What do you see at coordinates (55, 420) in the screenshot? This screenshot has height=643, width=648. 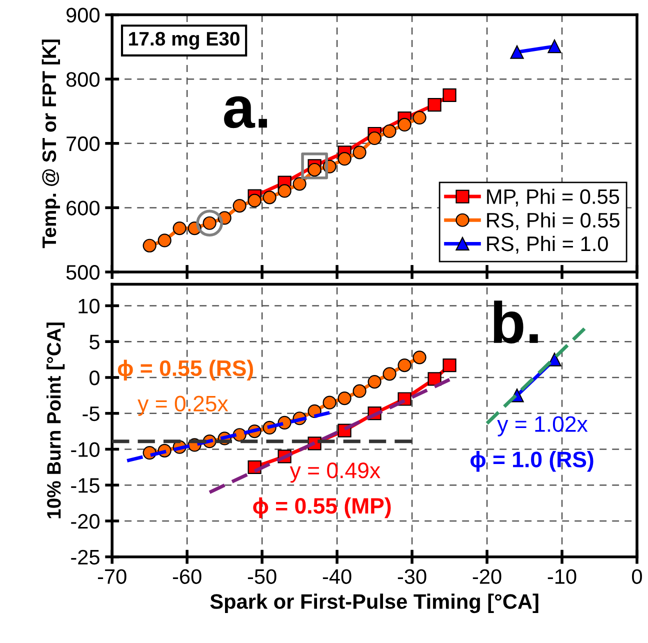 I see `y-axis-title: 10% Burn Point [°CA]` at bounding box center [55, 420].